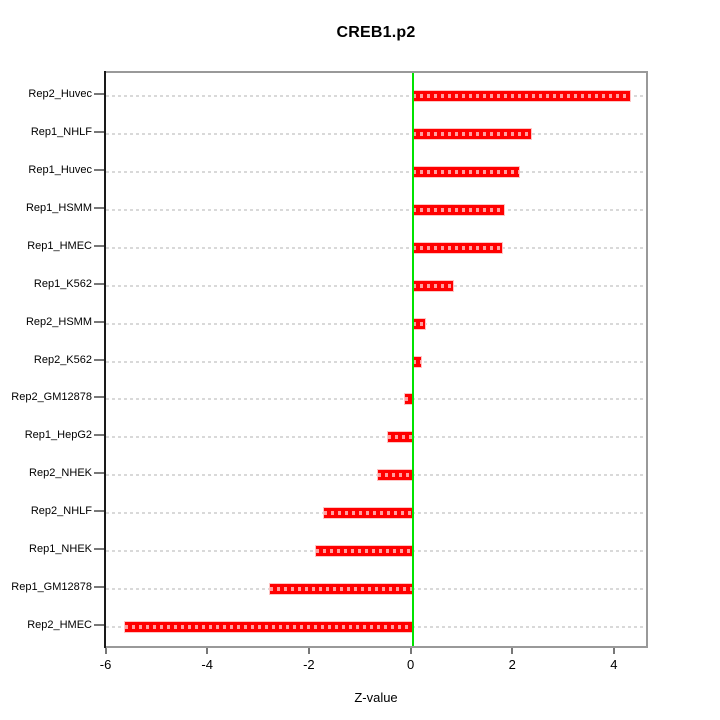 This screenshot has width=720, height=720. What do you see at coordinates (512, 664) in the screenshot?
I see `x-tick-label: 2` at bounding box center [512, 664].